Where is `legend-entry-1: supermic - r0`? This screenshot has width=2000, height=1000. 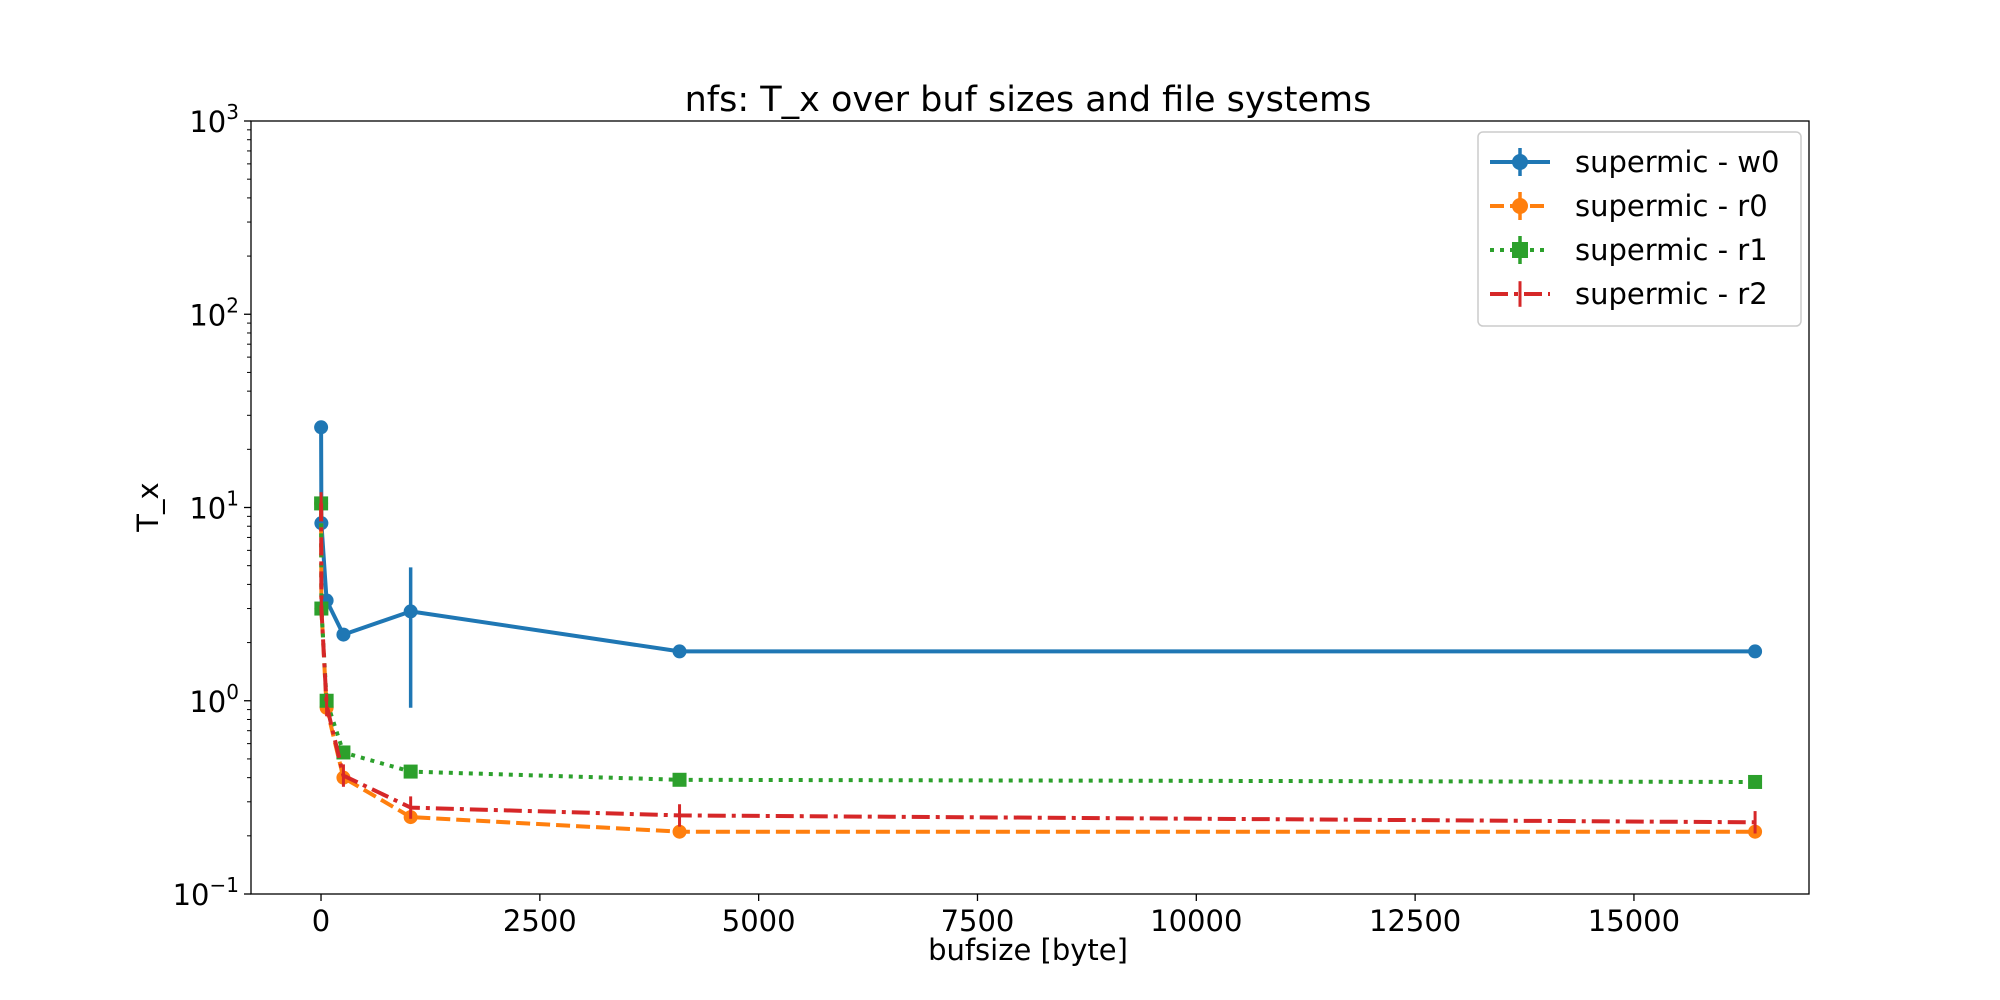
legend-entry-1: supermic - r0 is located at coordinates (1629, 206).